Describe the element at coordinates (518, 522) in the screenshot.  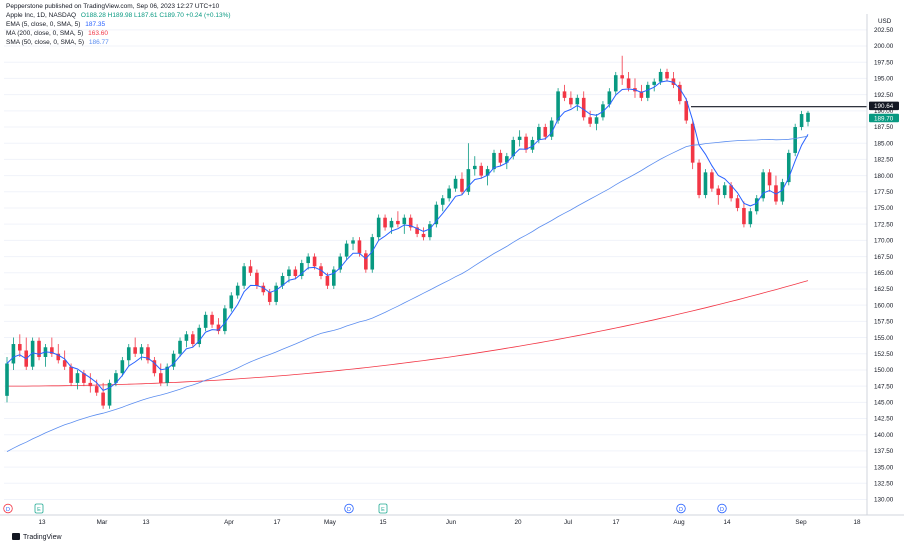
I see `time-tick-label: 20` at that location.